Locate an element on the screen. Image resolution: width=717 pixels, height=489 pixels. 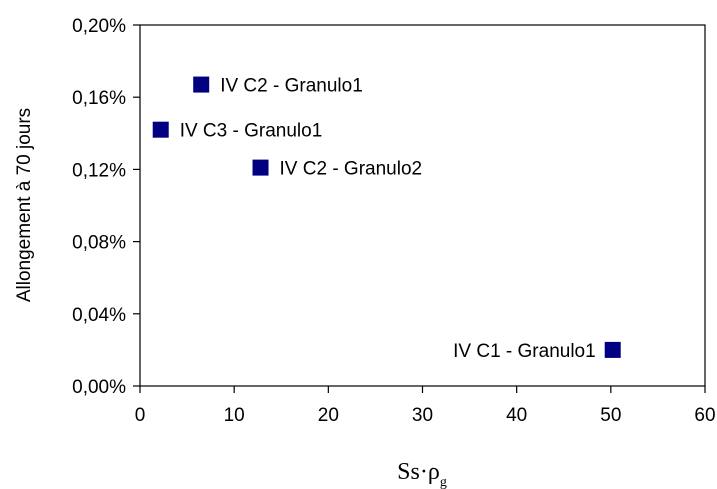
y-axis-label: Allongement à 70 jours is located at coordinates (24, 205).